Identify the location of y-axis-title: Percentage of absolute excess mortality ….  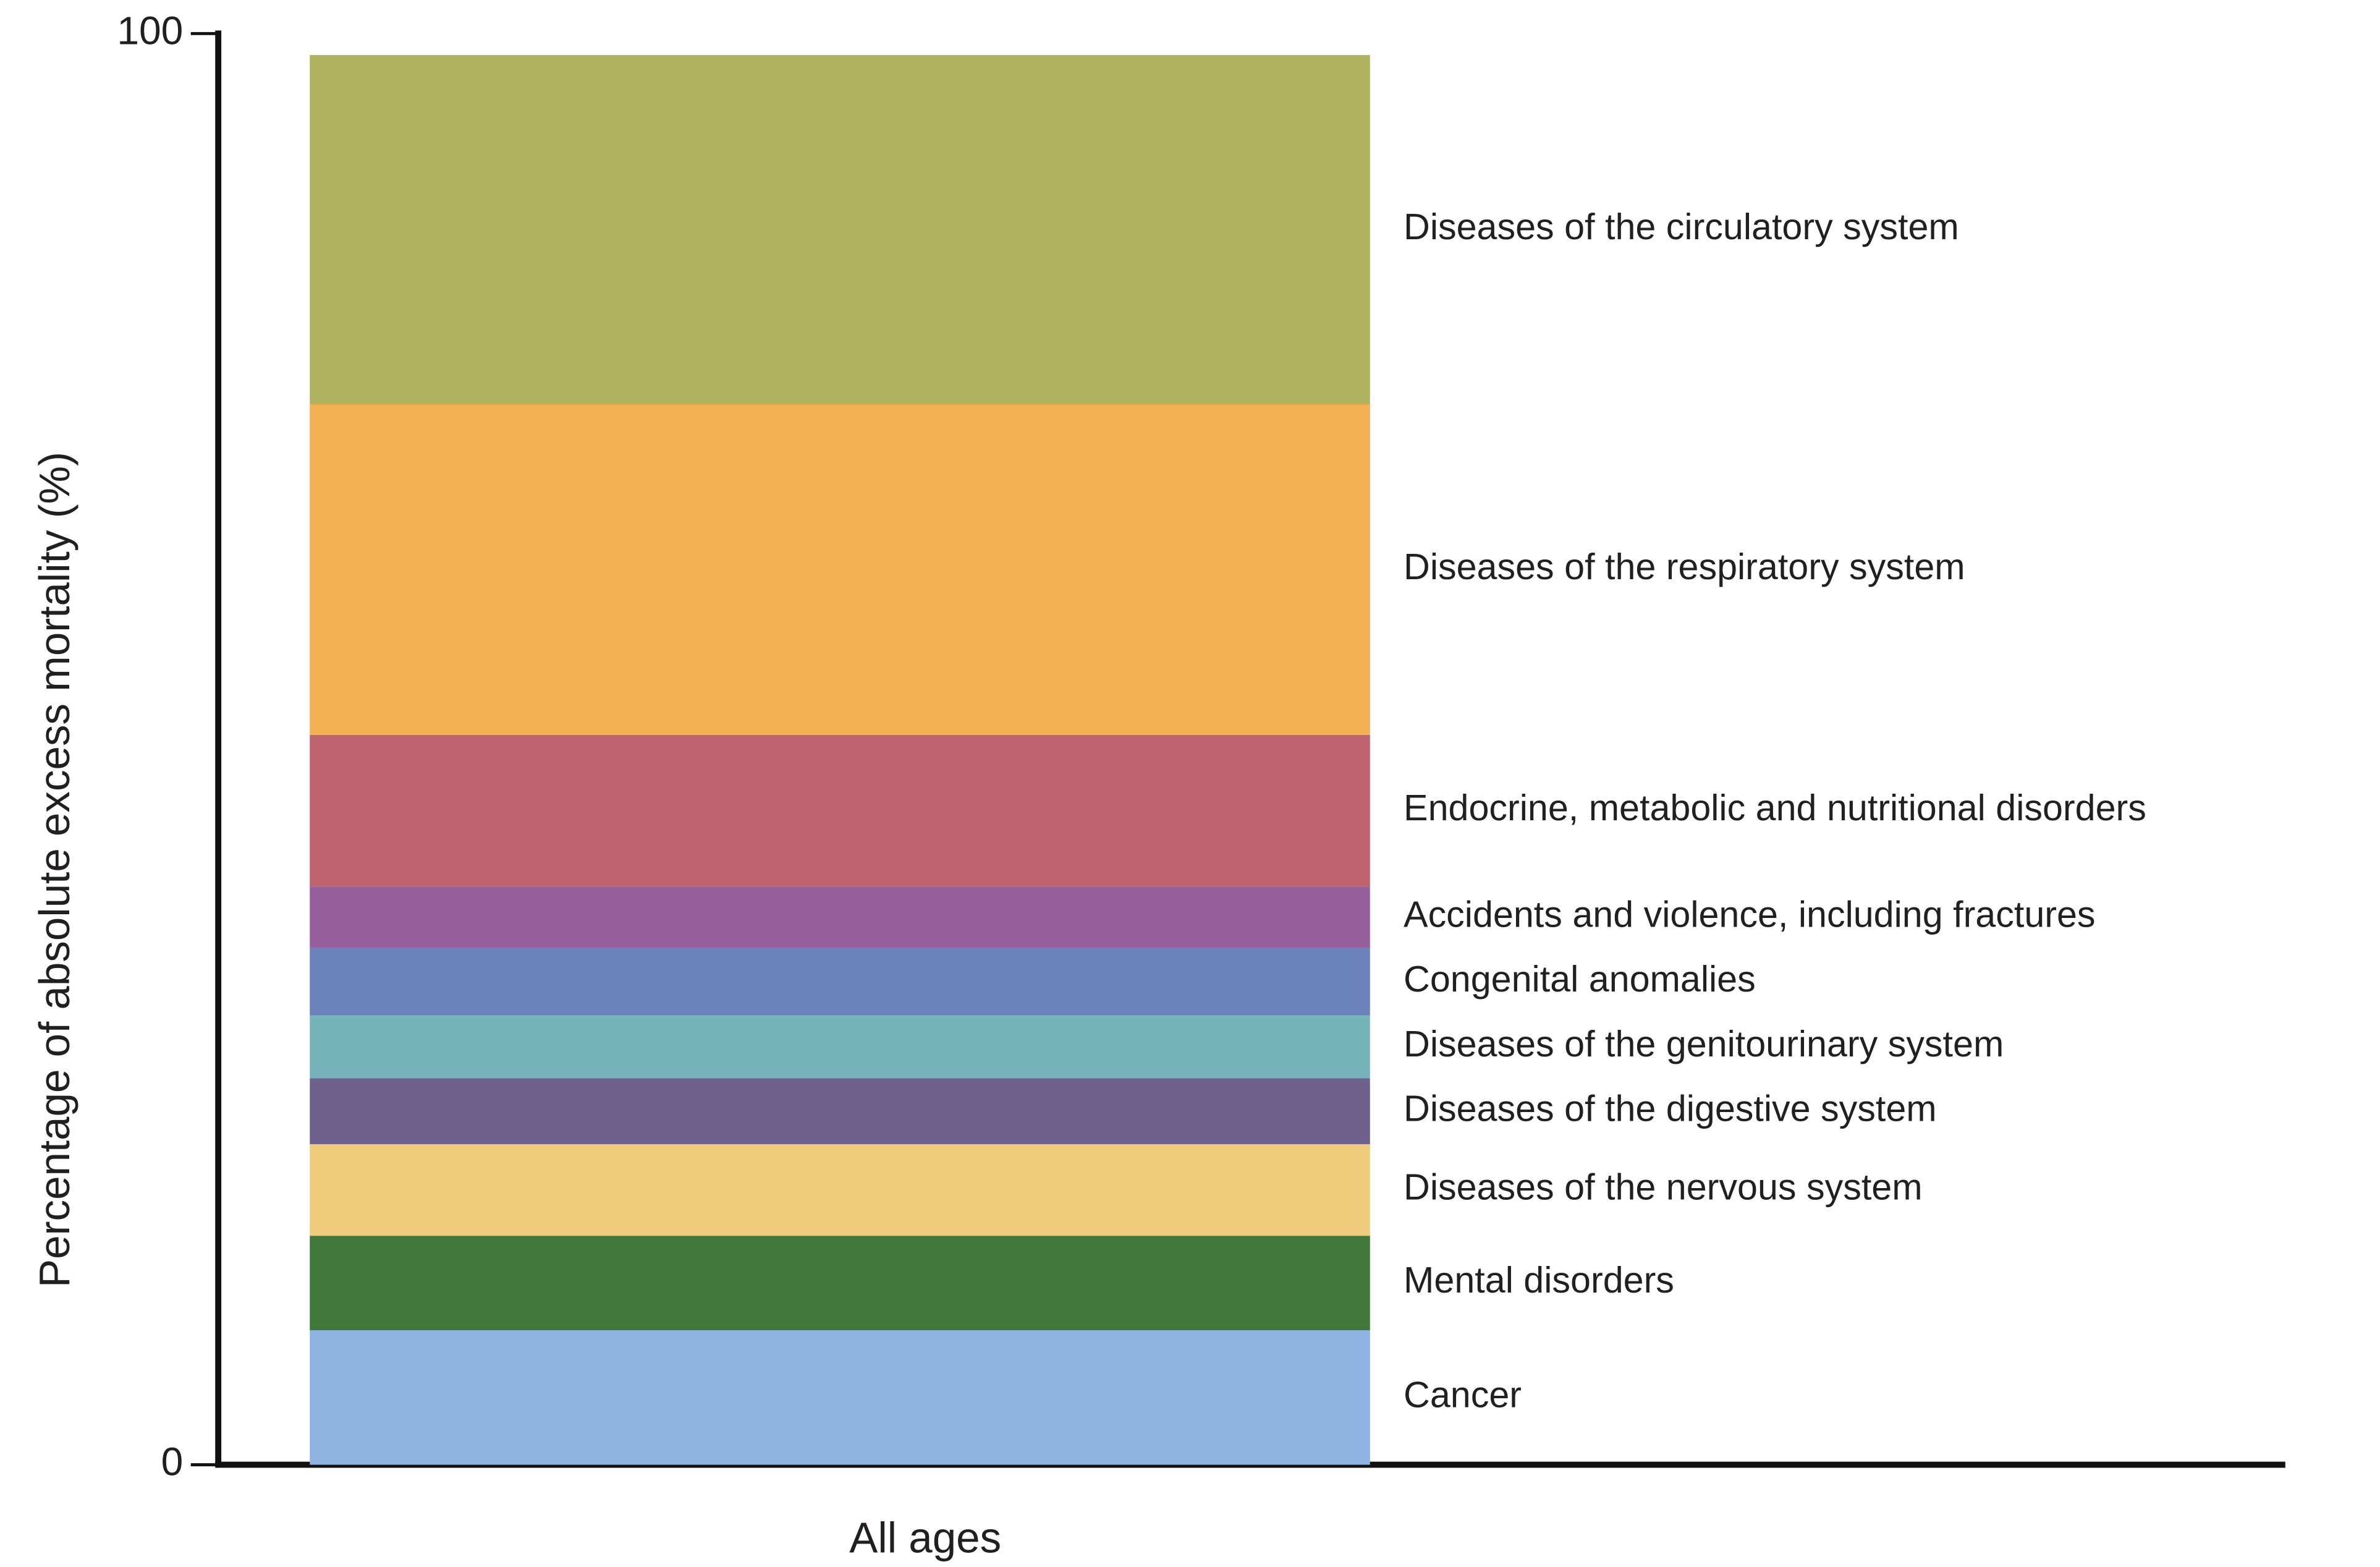
(54, 870).